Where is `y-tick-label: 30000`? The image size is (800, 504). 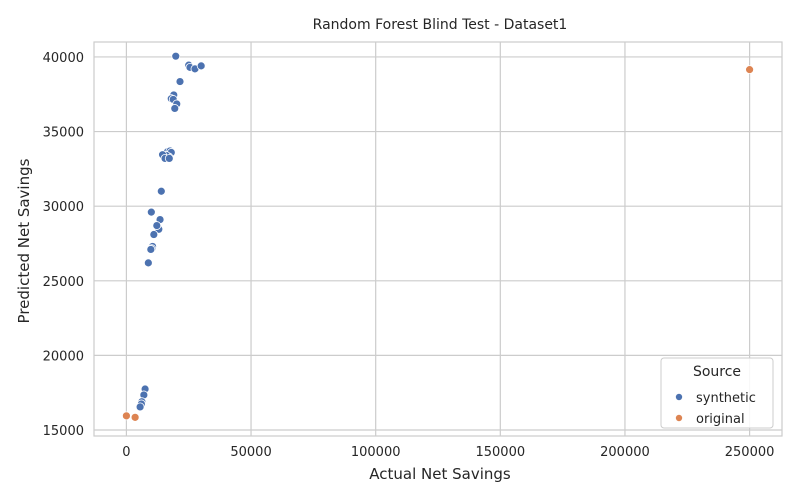 y-tick-label: 30000 is located at coordinates (63, 207).